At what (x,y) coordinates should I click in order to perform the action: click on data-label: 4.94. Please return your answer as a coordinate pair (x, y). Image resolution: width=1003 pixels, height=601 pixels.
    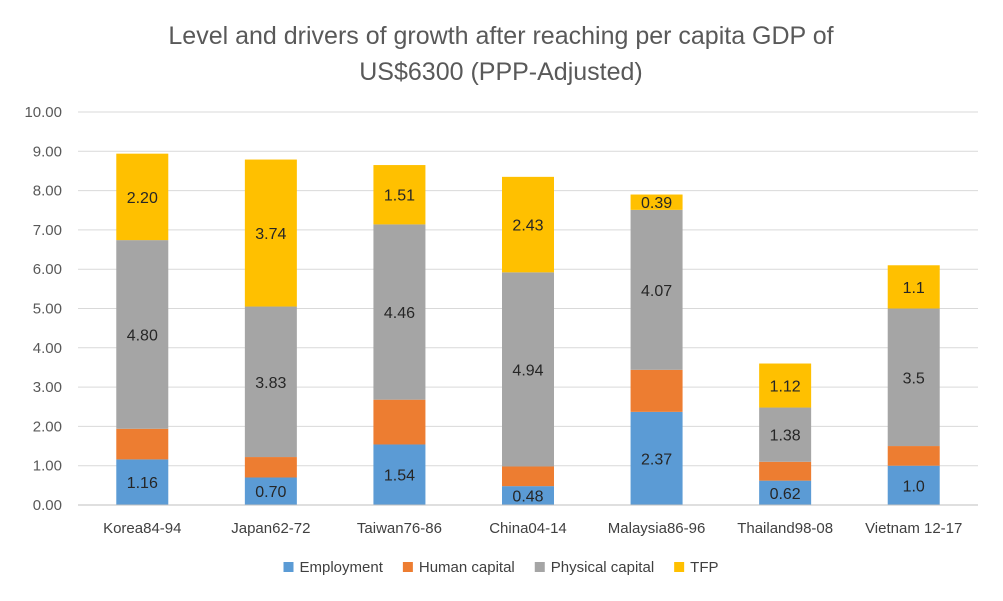
    Looking at the image, I should click on (527, 370).